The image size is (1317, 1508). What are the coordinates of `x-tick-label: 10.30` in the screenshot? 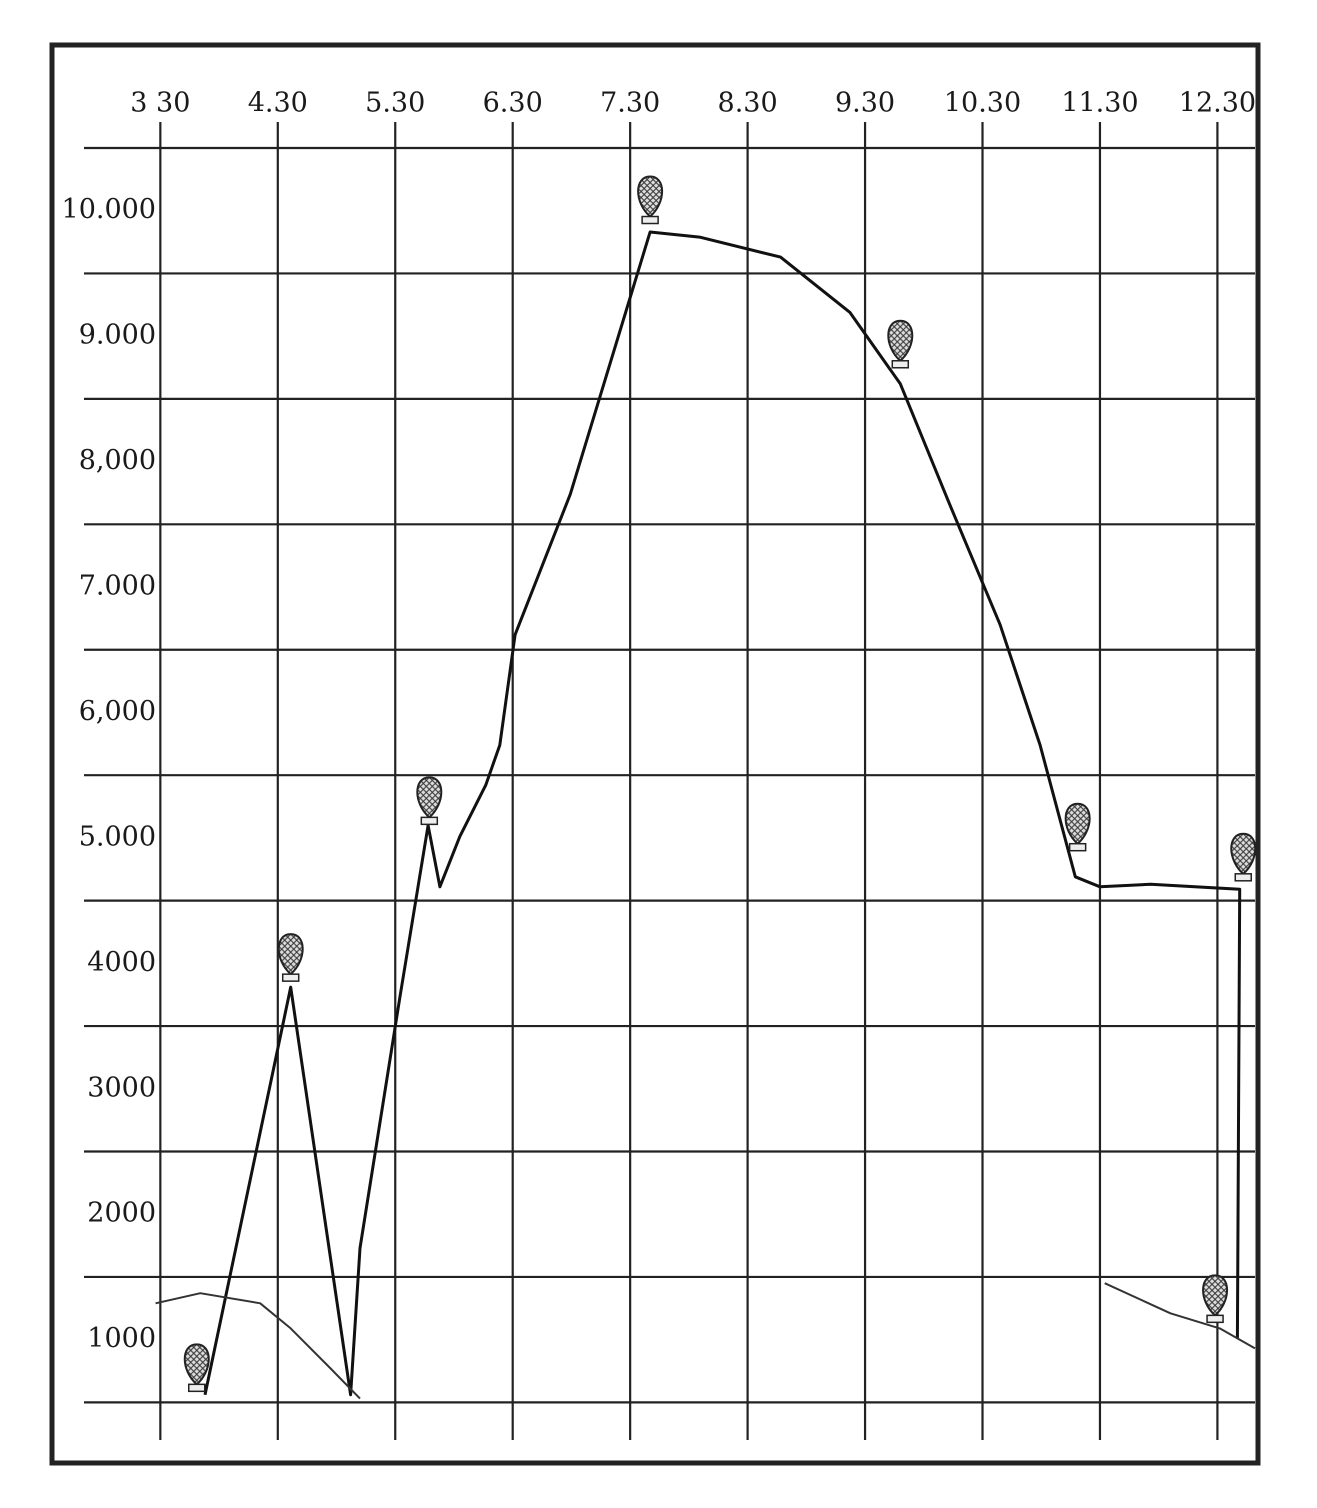 It's located at (982, 103).